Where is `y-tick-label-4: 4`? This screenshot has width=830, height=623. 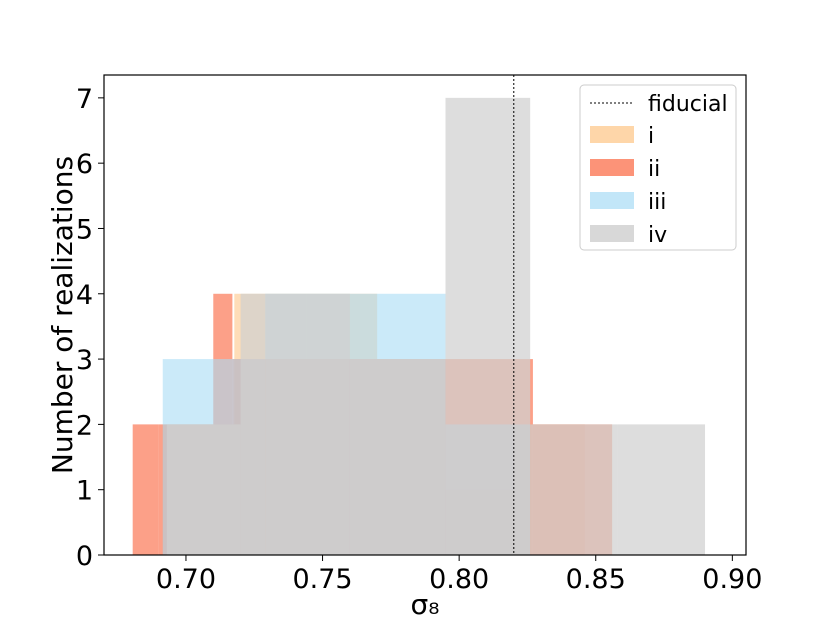
y-tick-label-4: 4 is located at coordinates (84, 295).